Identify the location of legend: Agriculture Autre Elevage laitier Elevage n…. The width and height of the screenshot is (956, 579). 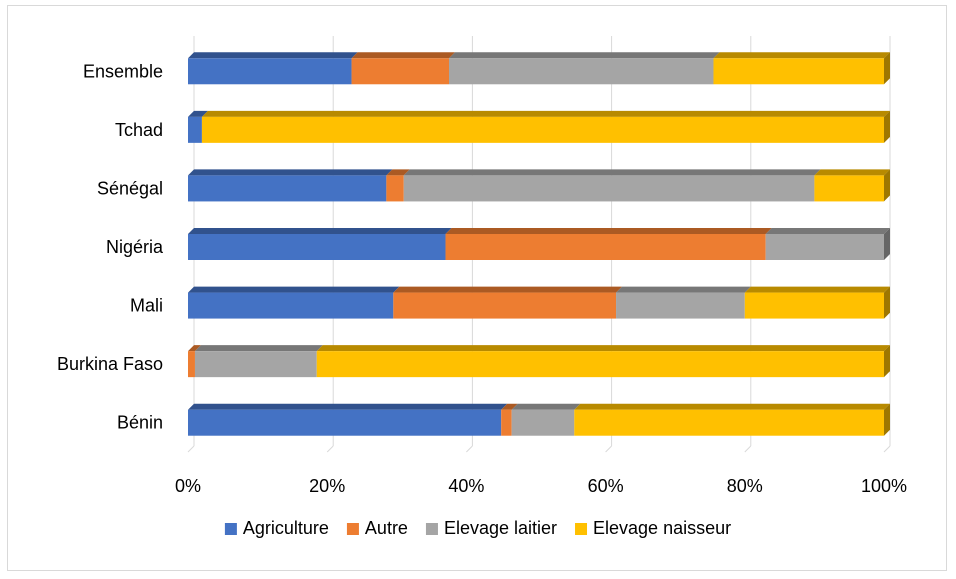
(477, 528).